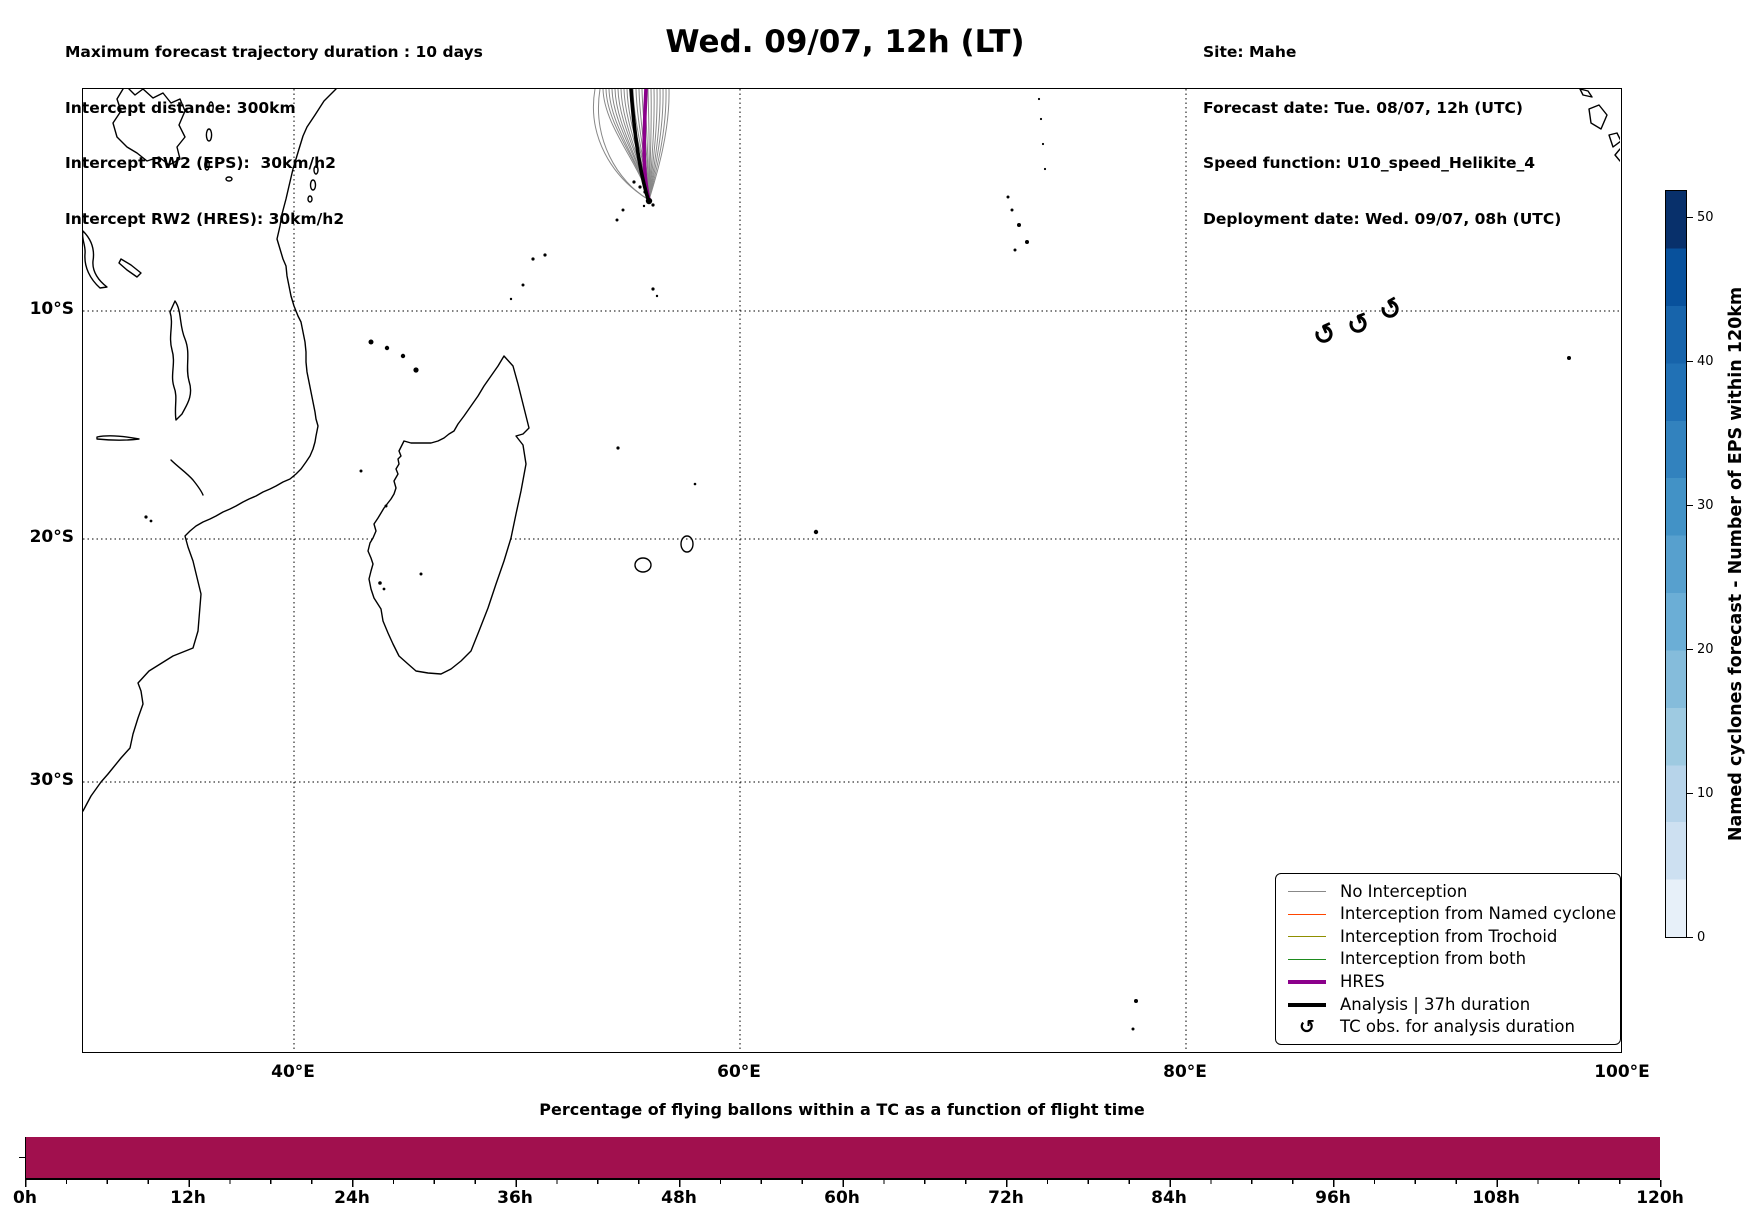  I want to click on legend-item-both: Interception from both, so click(1449, 959).